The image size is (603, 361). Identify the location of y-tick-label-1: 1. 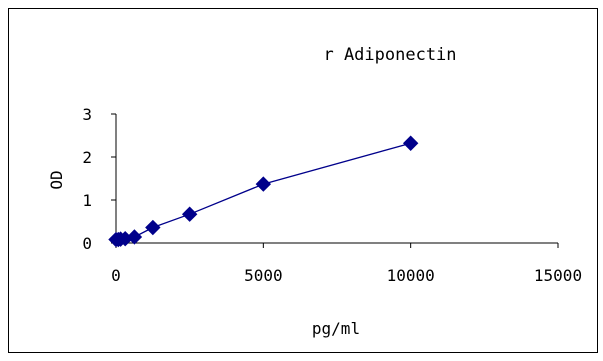
(87, 200).